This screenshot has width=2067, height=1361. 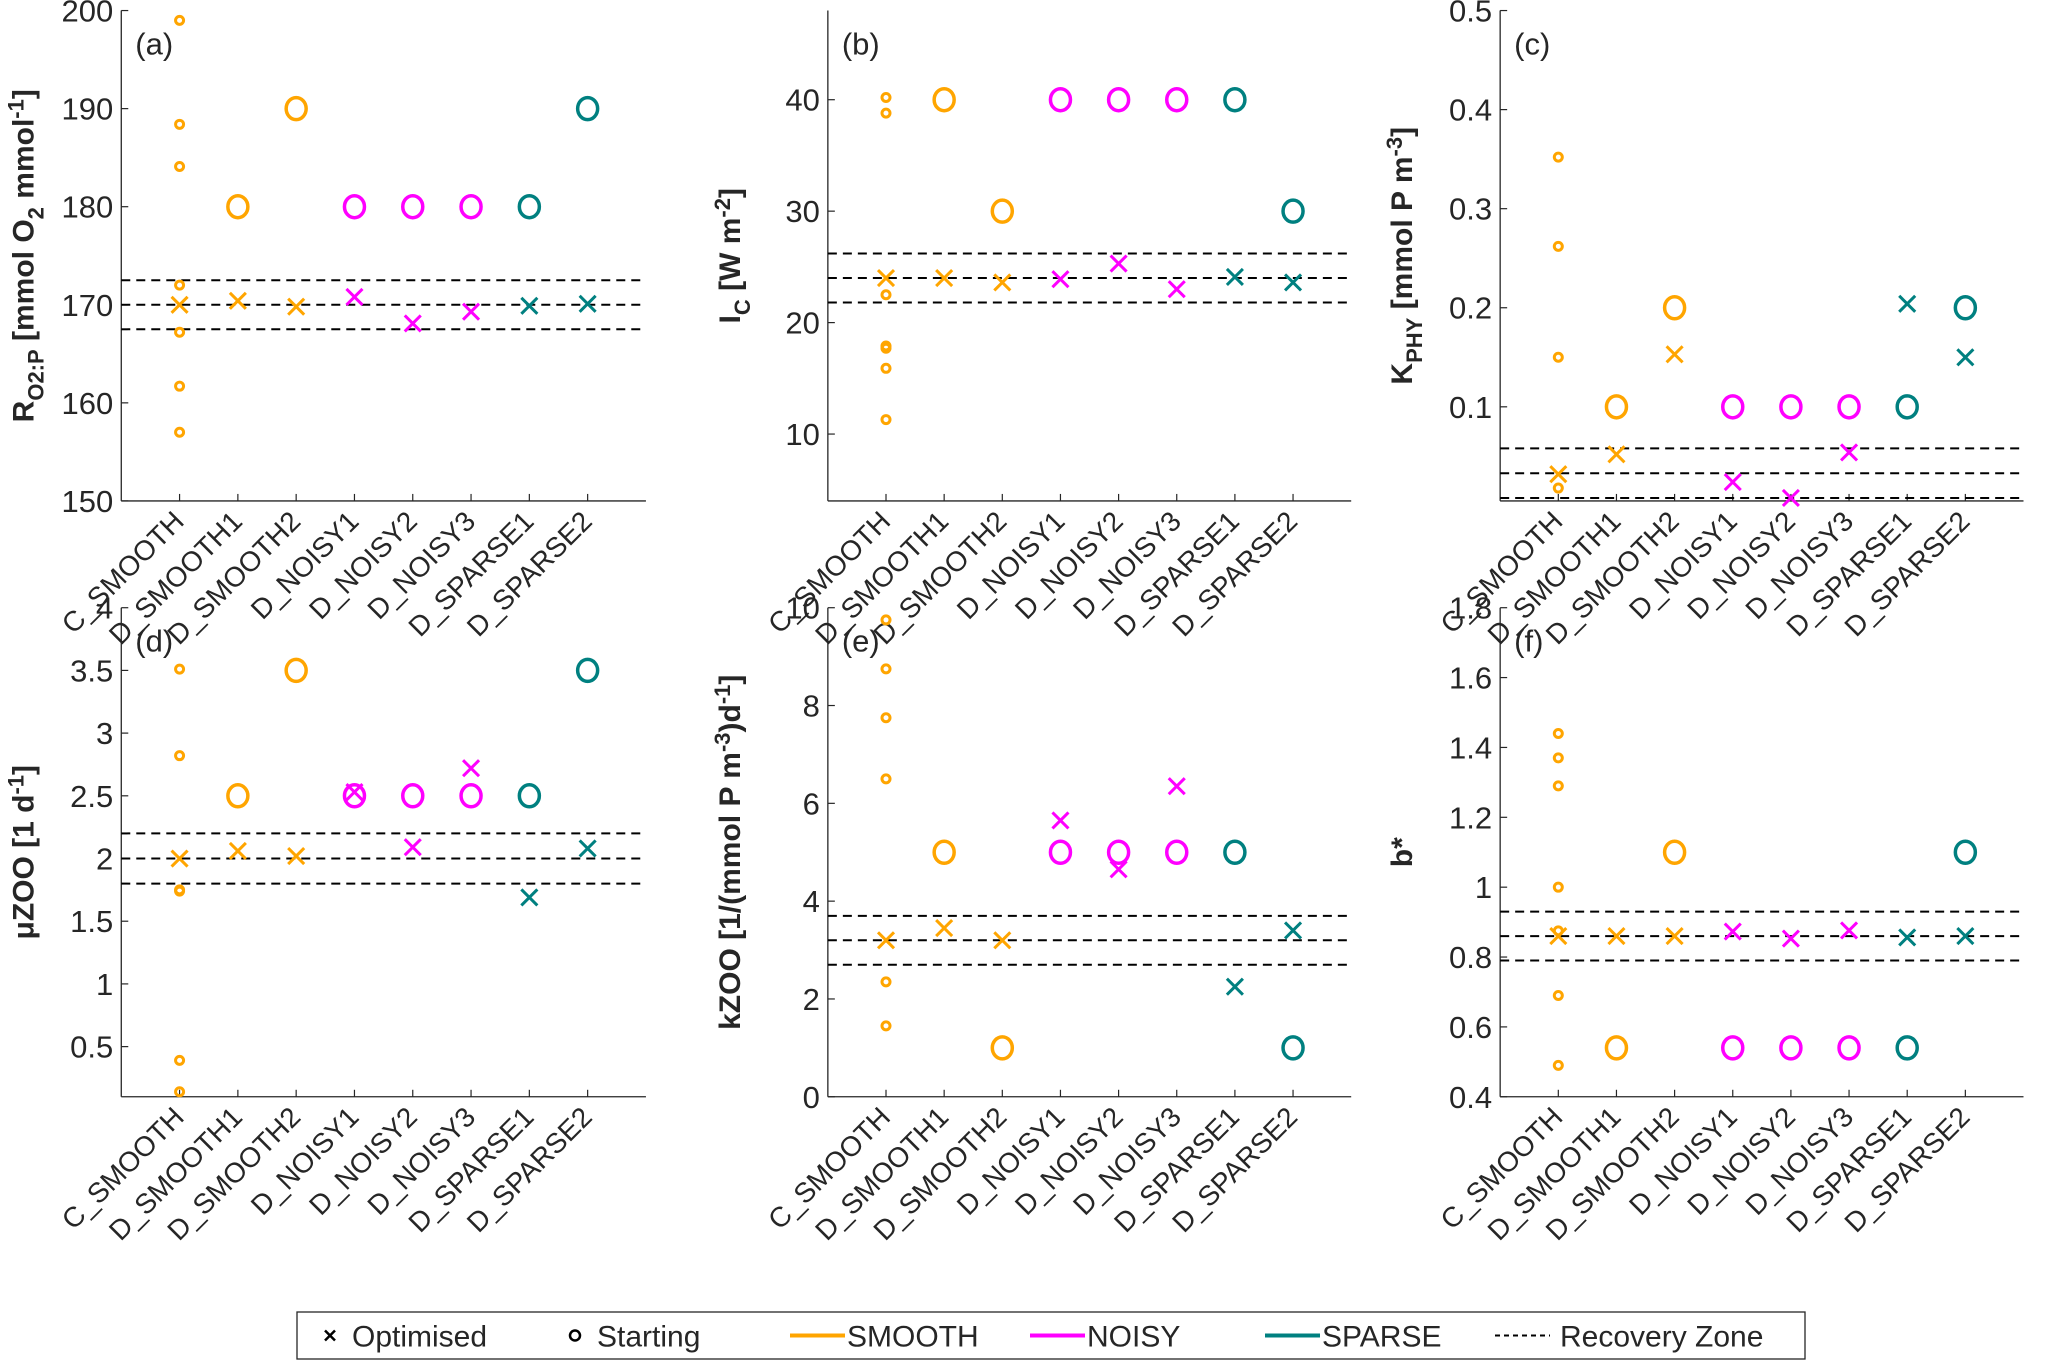 I want to click on y-tick-label: 1.8, so click(x=1470, y=608).